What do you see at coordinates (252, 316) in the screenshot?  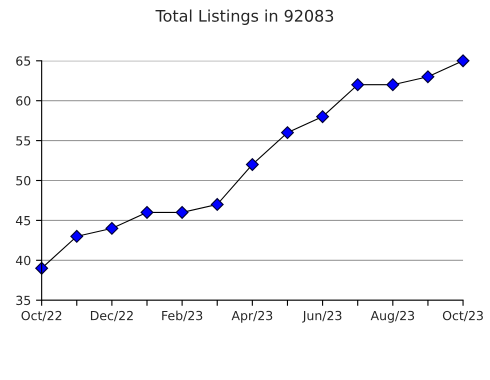 I see `x-tick-label: Apr/23` at bounding box center [252, 316].